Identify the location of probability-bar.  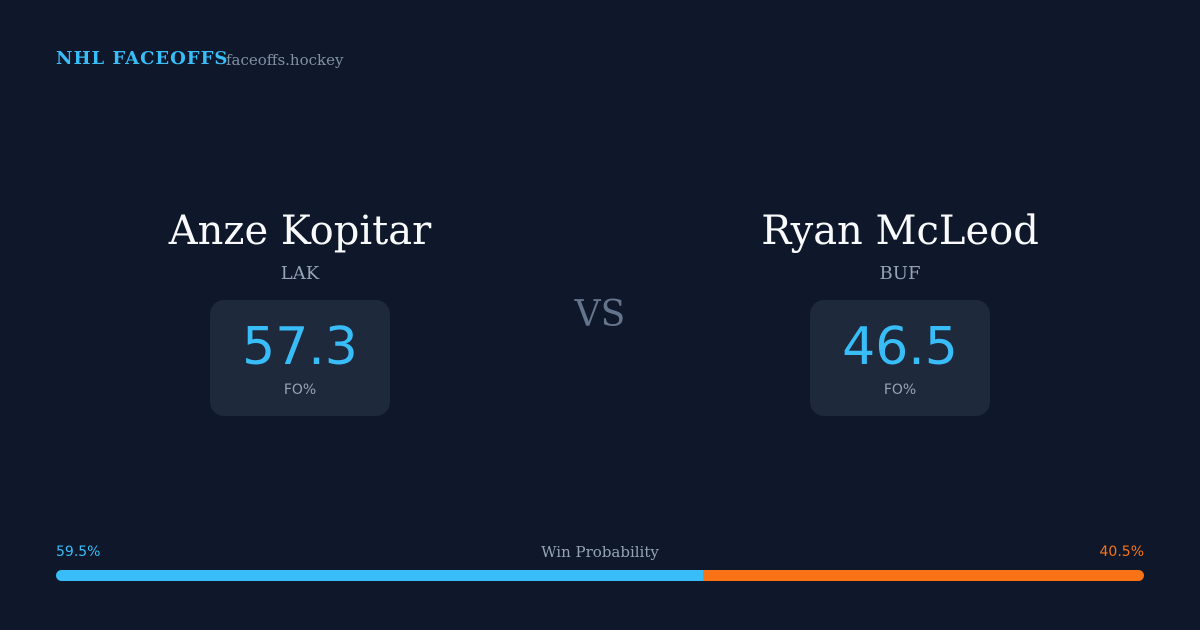
(600, 575).